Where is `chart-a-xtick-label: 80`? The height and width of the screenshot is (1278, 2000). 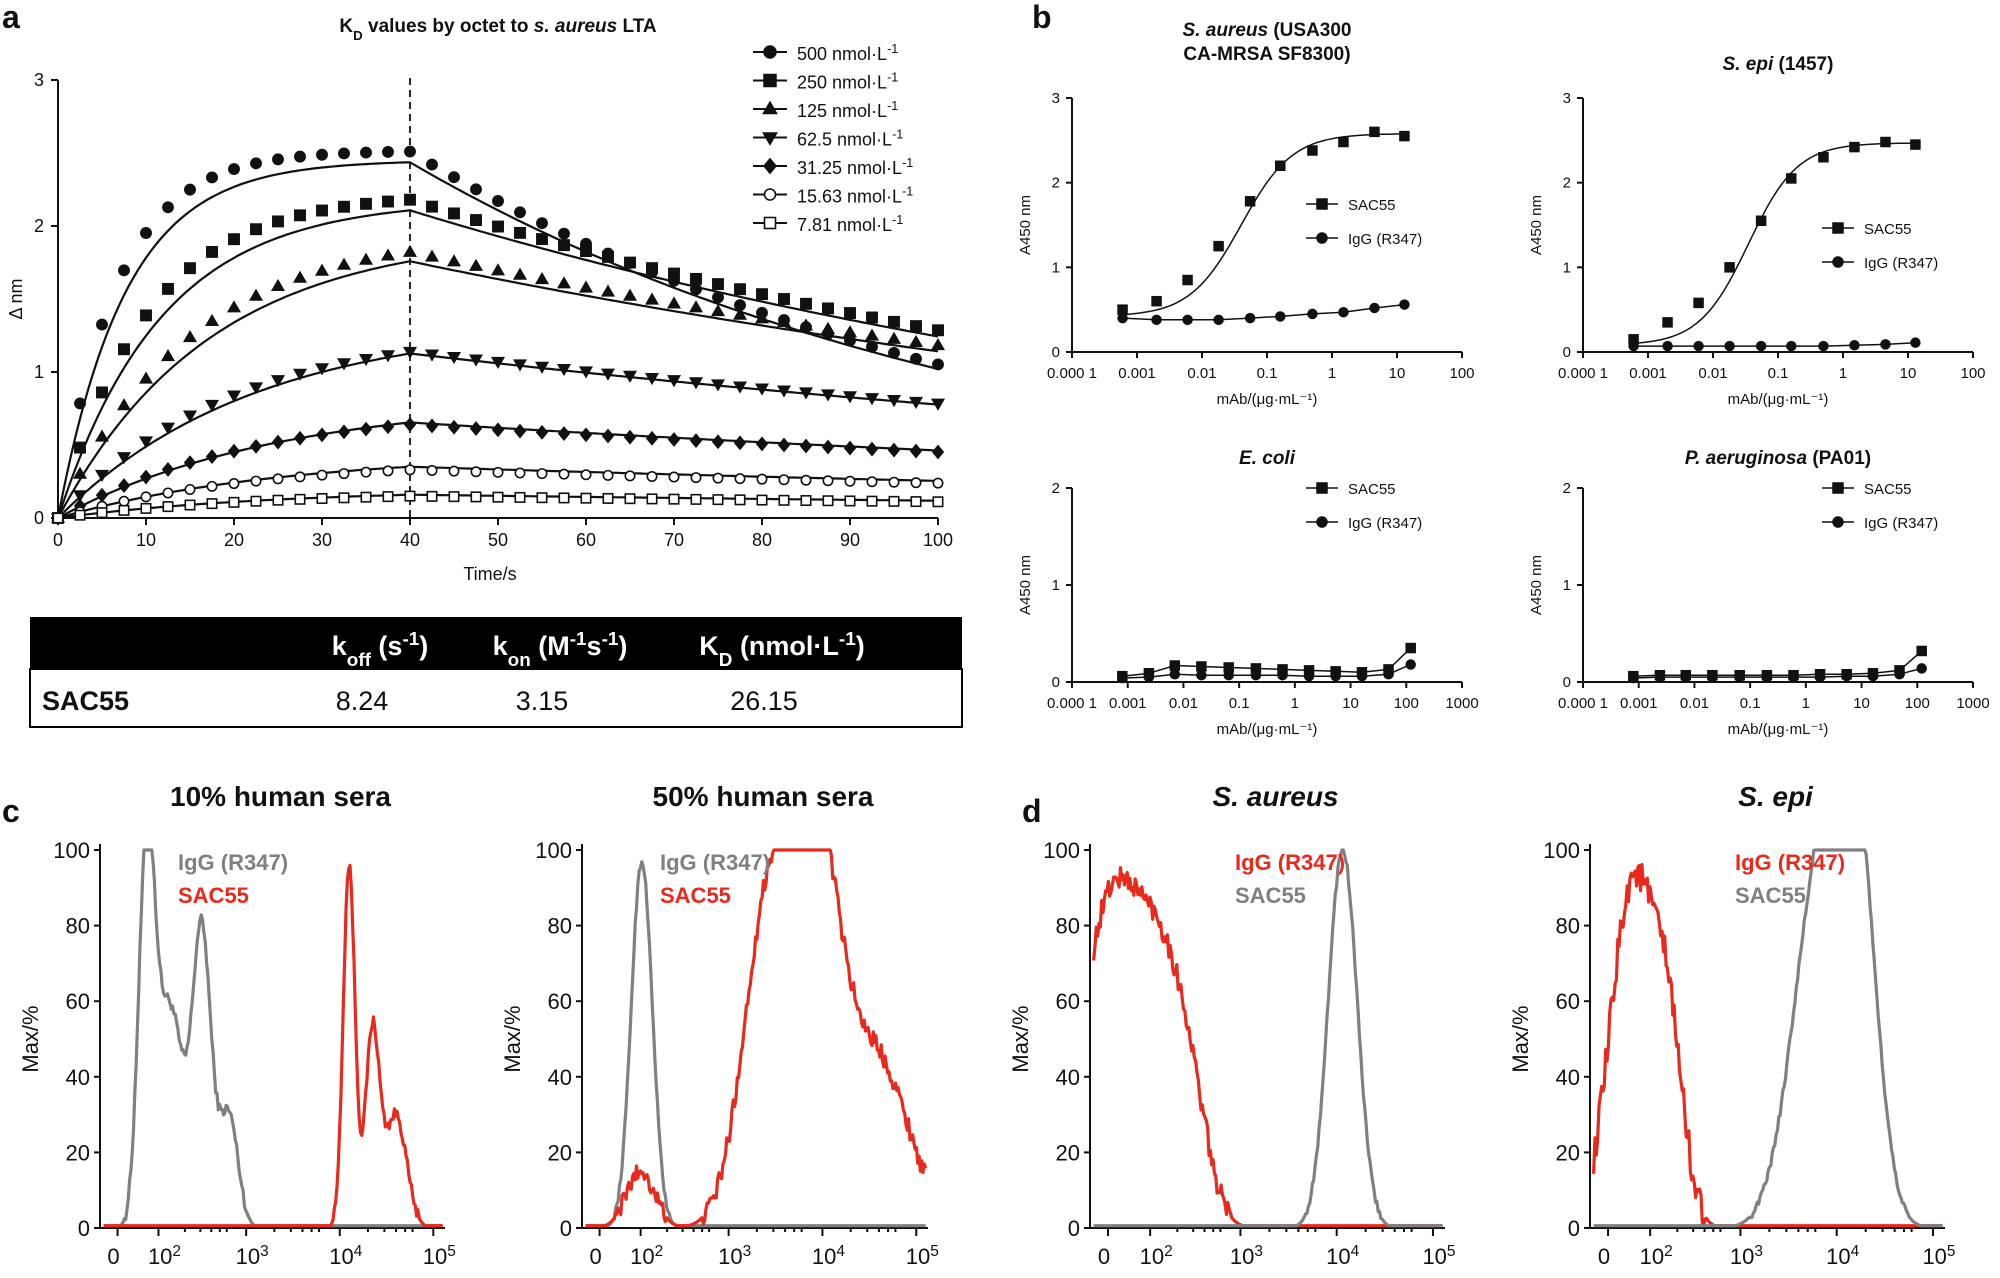 chart-a-xtick-label: 80 is located at coordinates (762, 540).